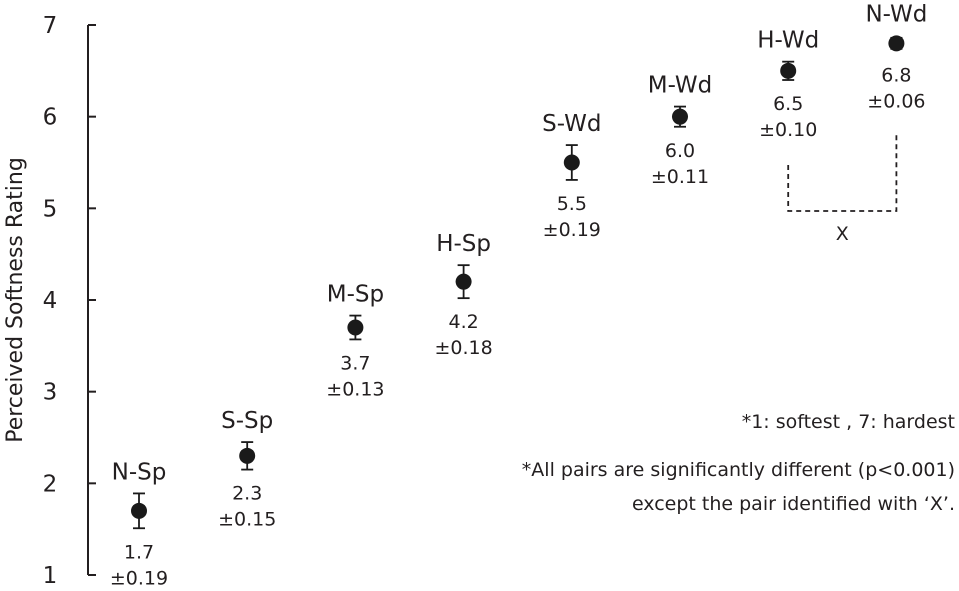 This screenshot has width=959, height=591. Describe the element at coordinates (139, 552) in the screenshot. I see `point-value: 1.7` at that location.